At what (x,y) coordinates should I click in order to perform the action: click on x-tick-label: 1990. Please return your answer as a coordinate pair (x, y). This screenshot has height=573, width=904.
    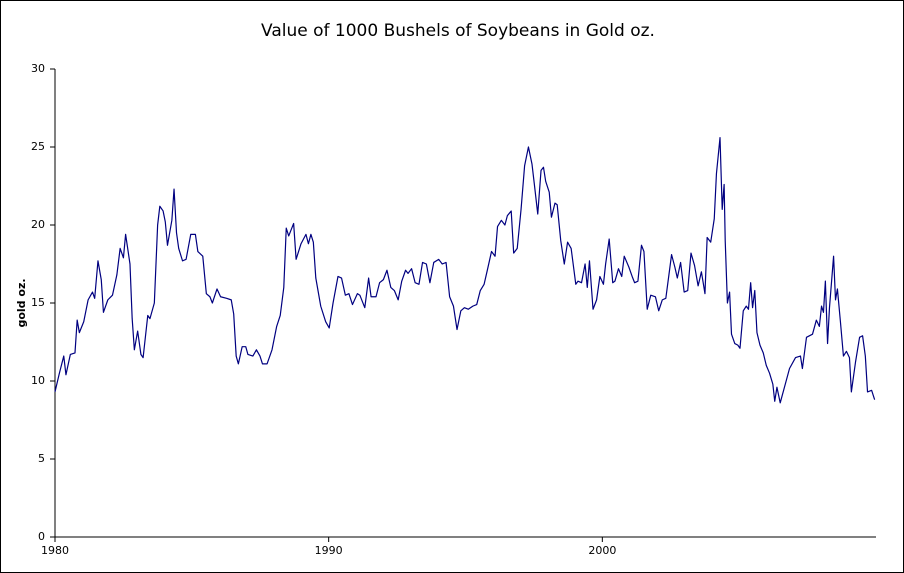
    Looking at the image, I should click on (329, 550).